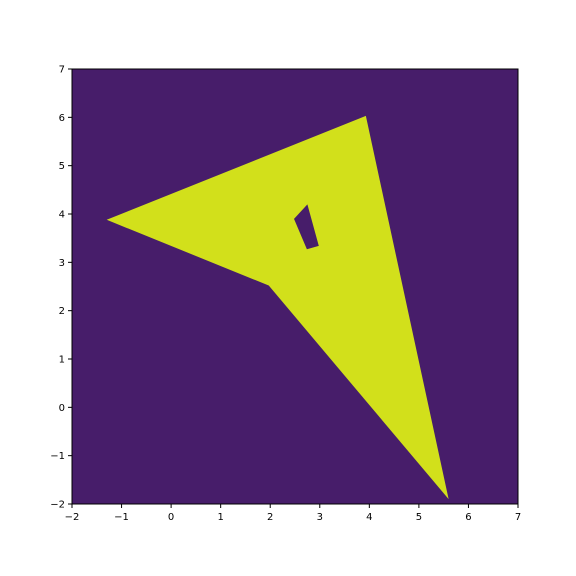 The image size is (576, 576). I want to click on x-tick-label: 3, so click(320, 517).